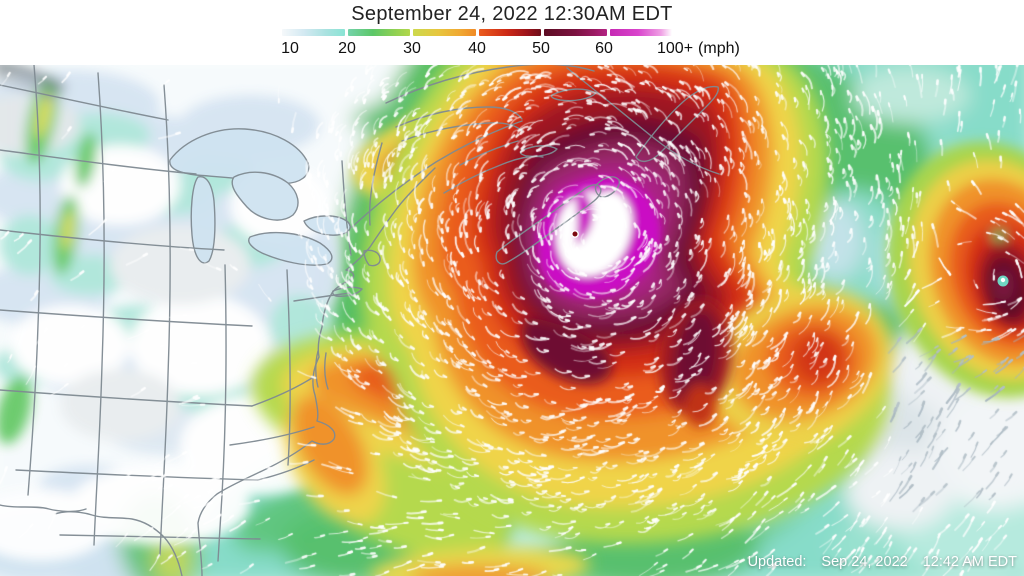  I want to click on storm-center-dot, so click(575, 234).